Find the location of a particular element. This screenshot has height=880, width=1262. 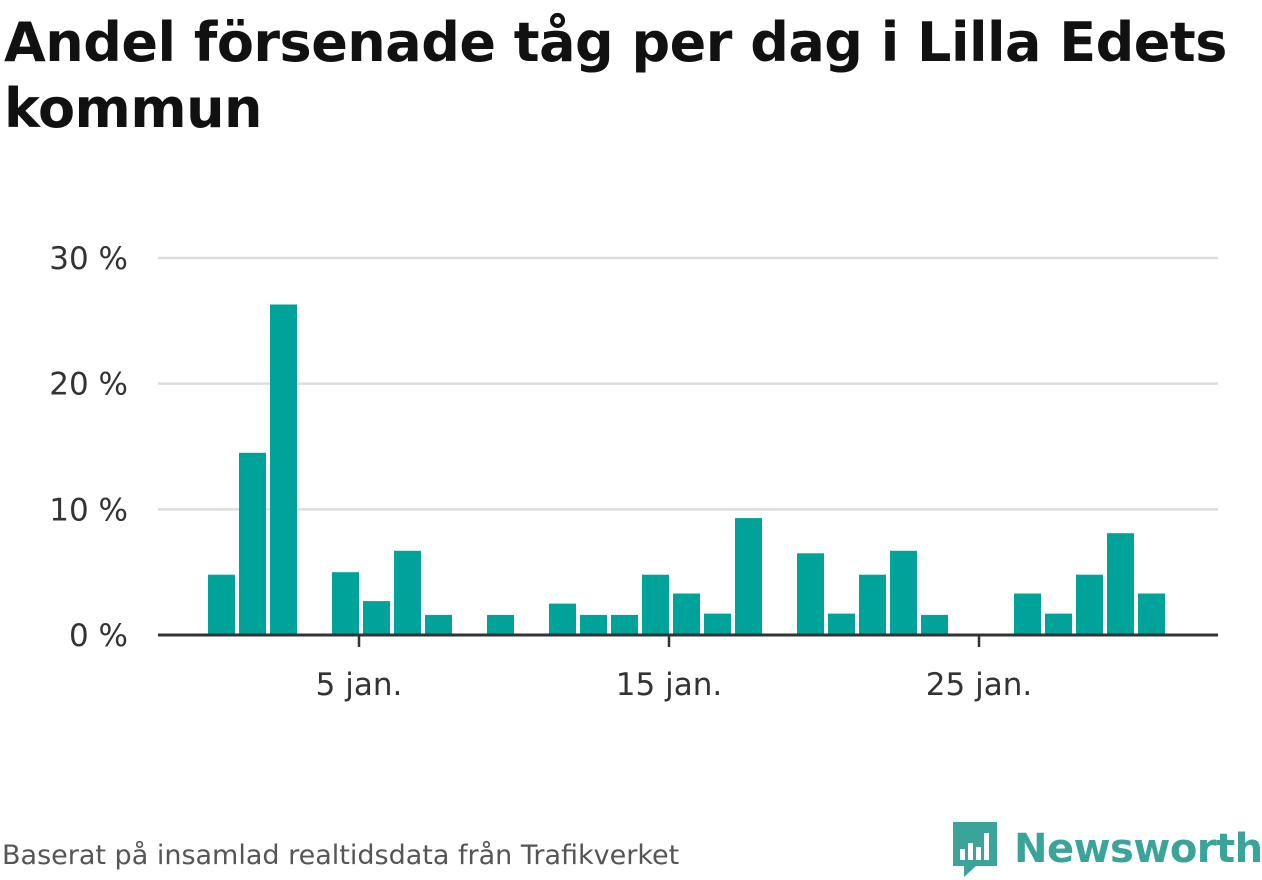

y-tick-label: 10 % is located at coordinates (88, 510).